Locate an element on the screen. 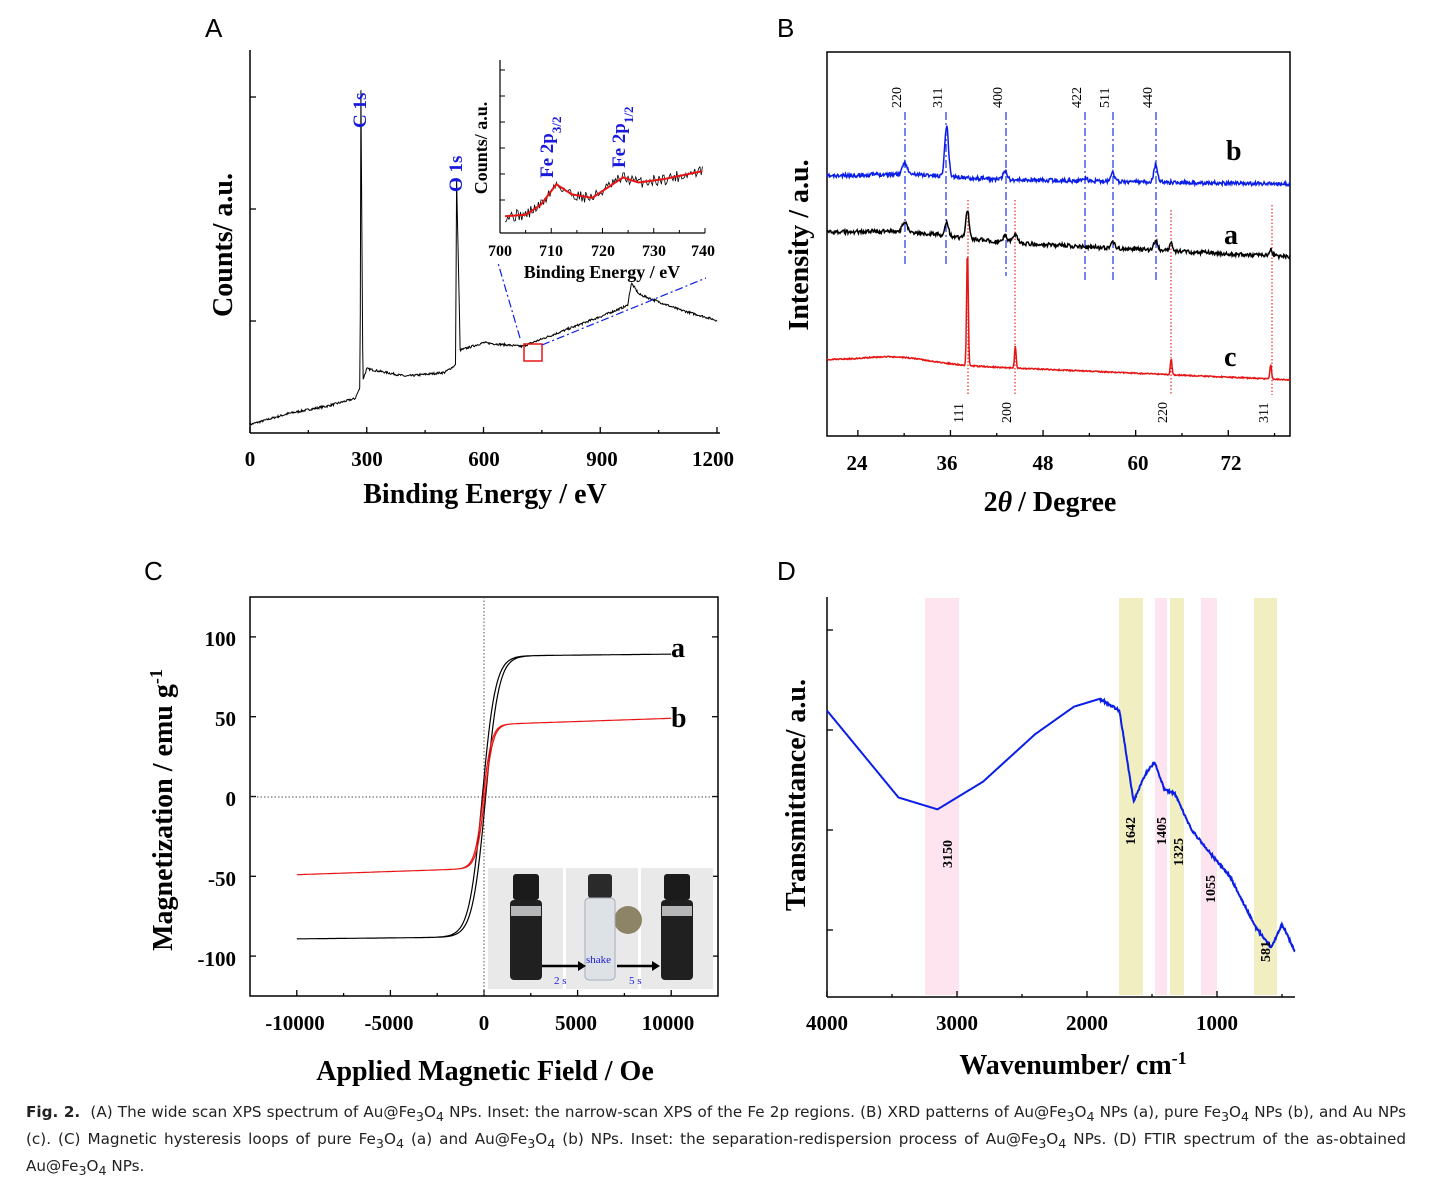 The height and width of the screenshot is (1189, 1429). peak-label-o1s: O 1s is located at coordinates (456, 174).